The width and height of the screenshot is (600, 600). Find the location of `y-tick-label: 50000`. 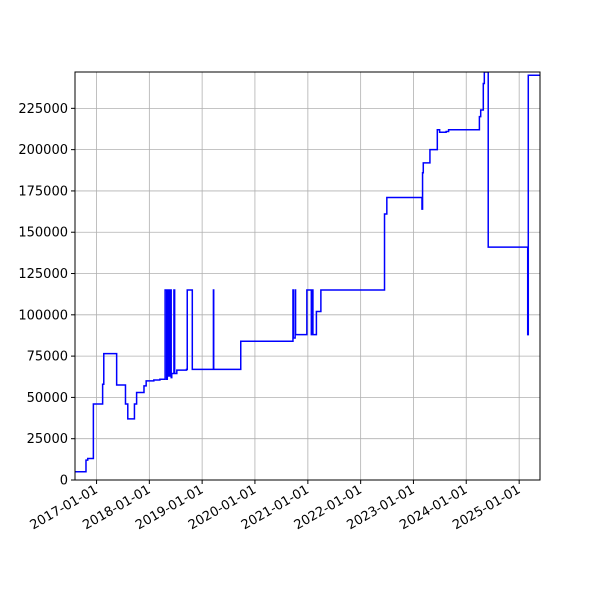

y-tick-label: 50000 is located at coordinates (47, 398).